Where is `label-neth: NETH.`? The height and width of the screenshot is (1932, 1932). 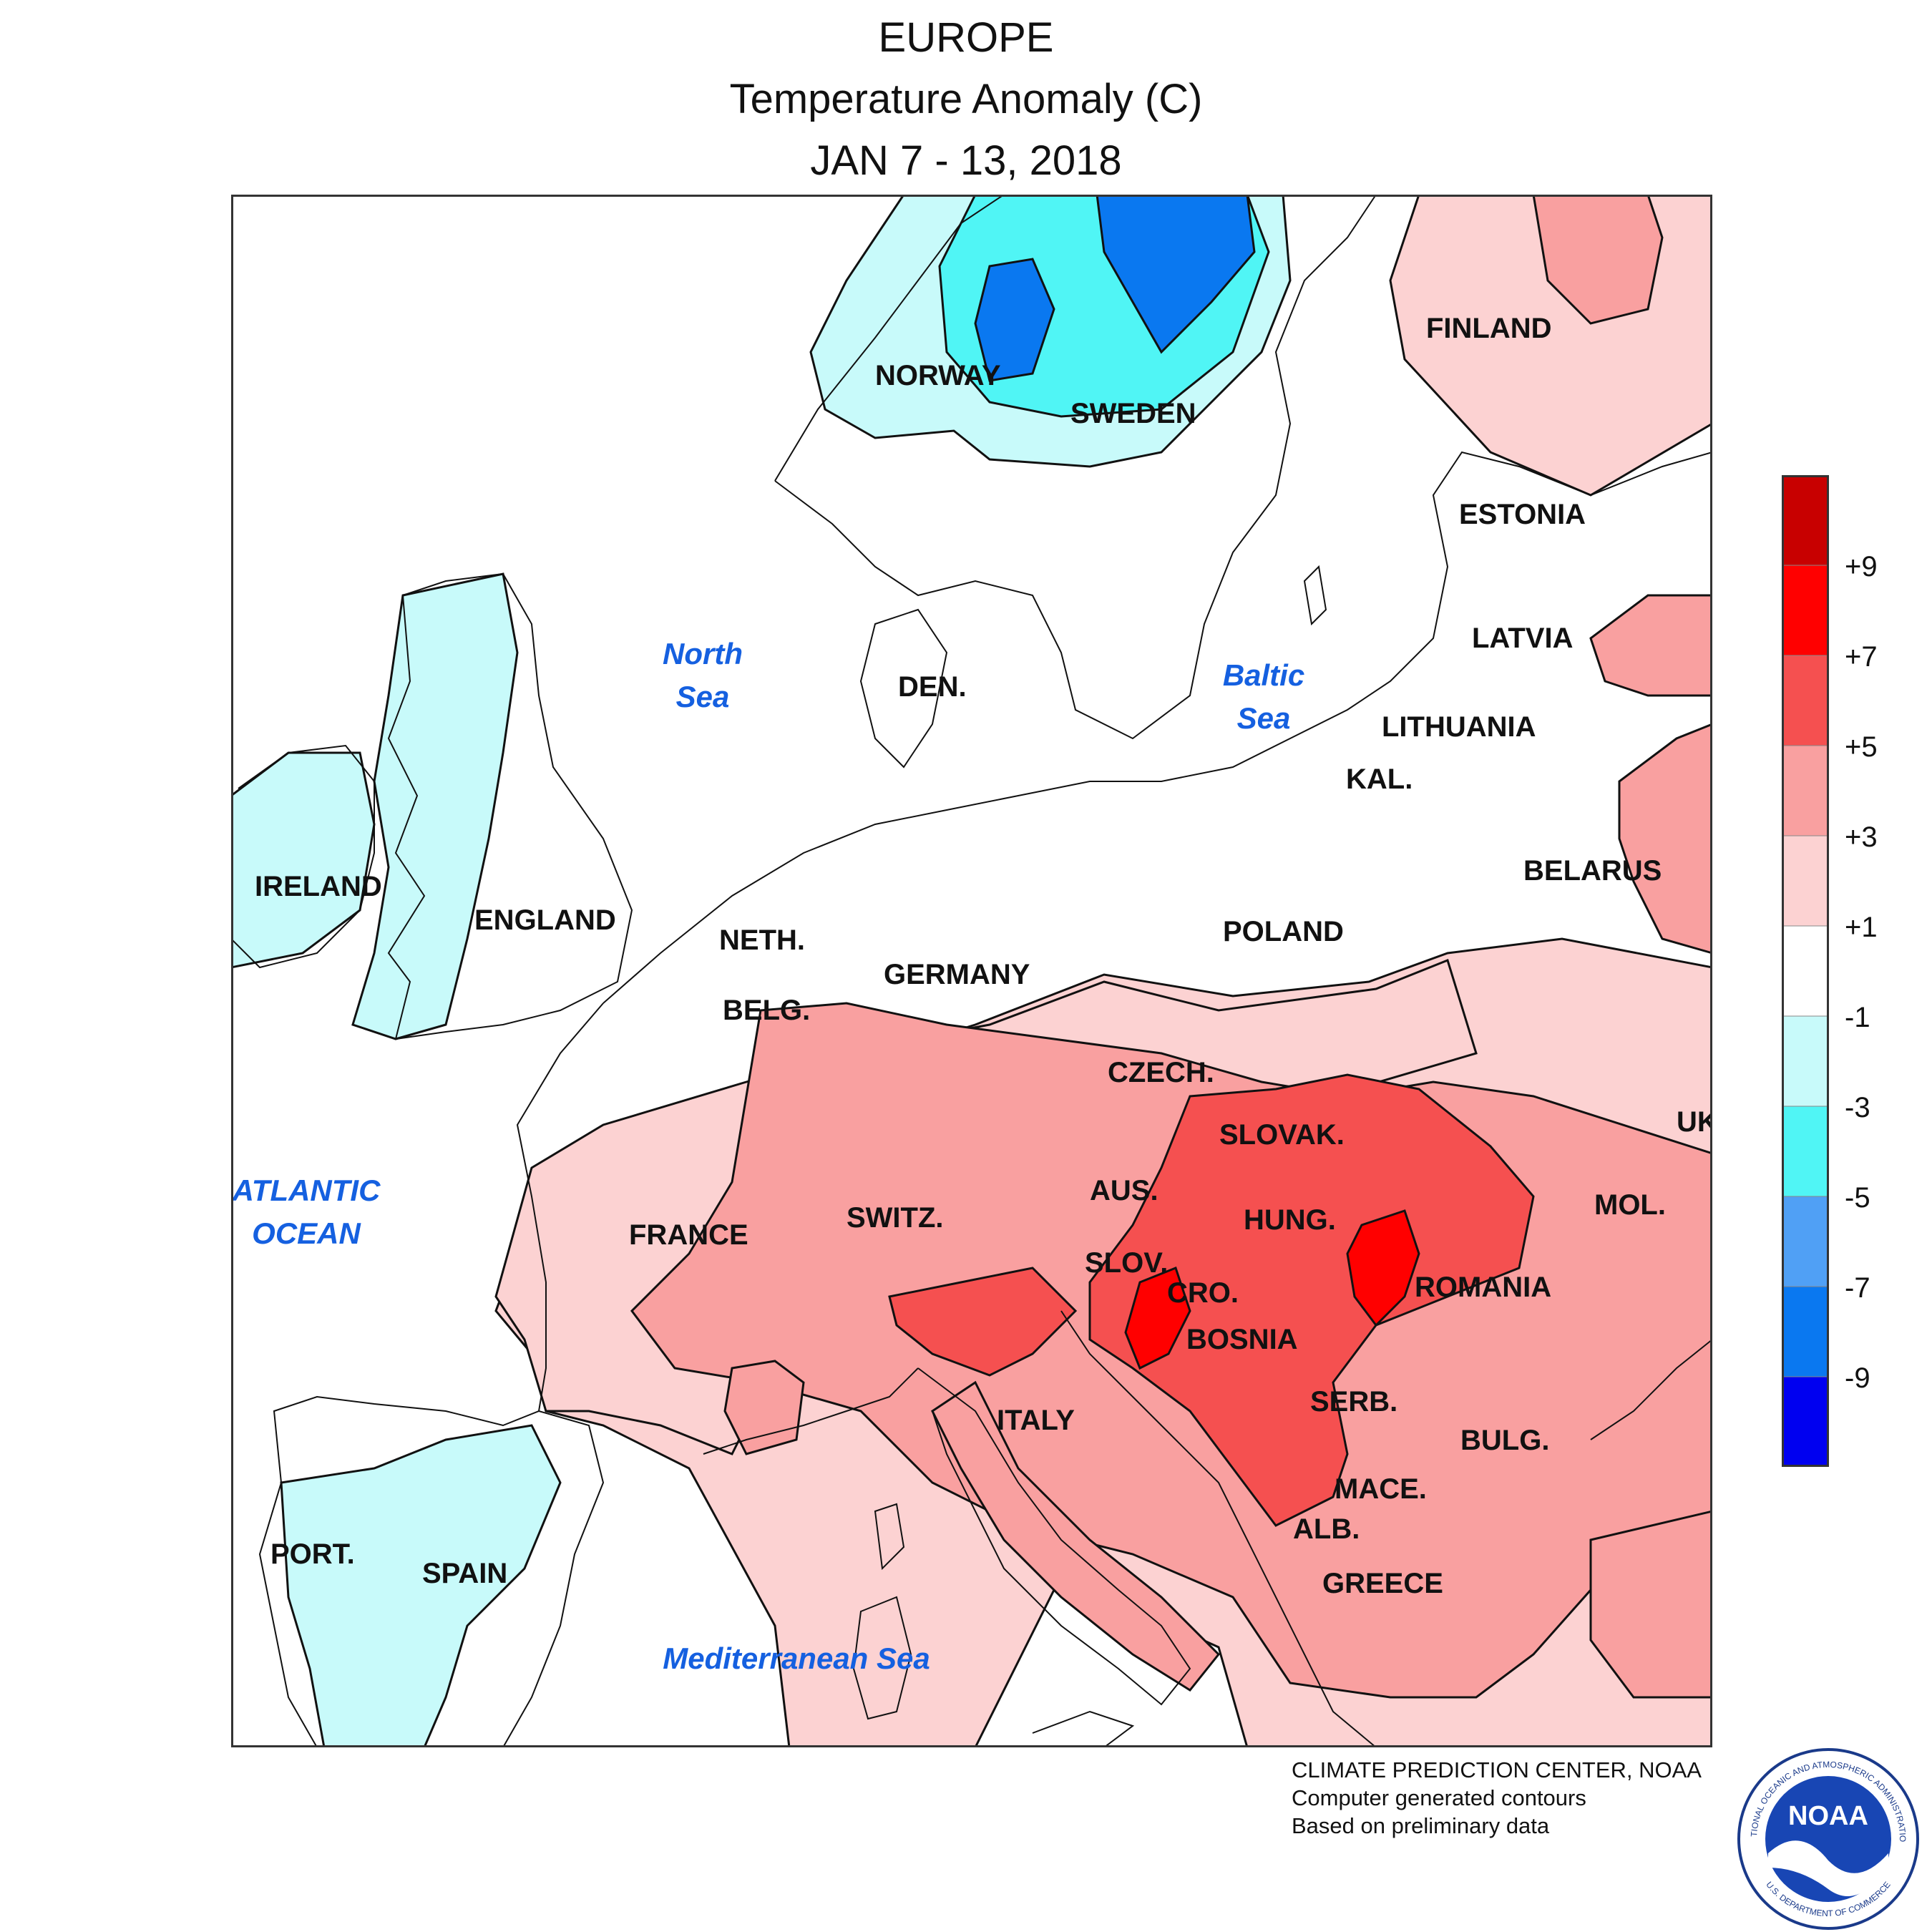 label-neth: NETH. is located at coordinates (762, 940).